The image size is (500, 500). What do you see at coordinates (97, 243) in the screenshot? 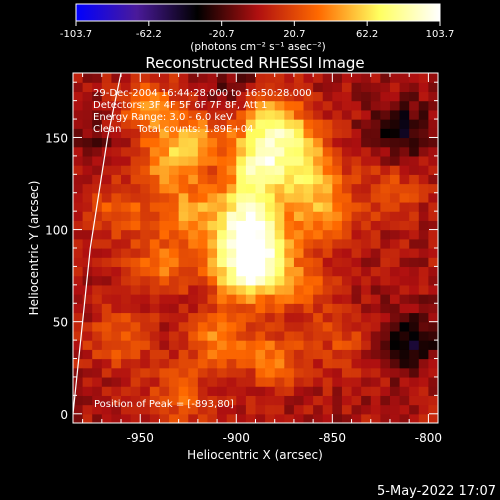
I see `solar-limb-line` at bounding box center [97, 243].